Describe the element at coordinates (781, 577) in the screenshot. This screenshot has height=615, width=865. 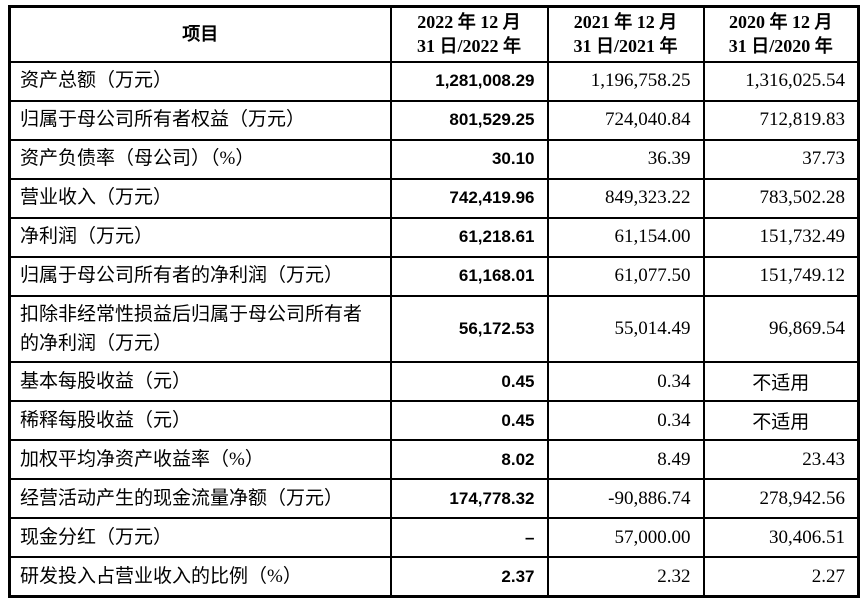
I see `value-2020: 2.27` at that location.